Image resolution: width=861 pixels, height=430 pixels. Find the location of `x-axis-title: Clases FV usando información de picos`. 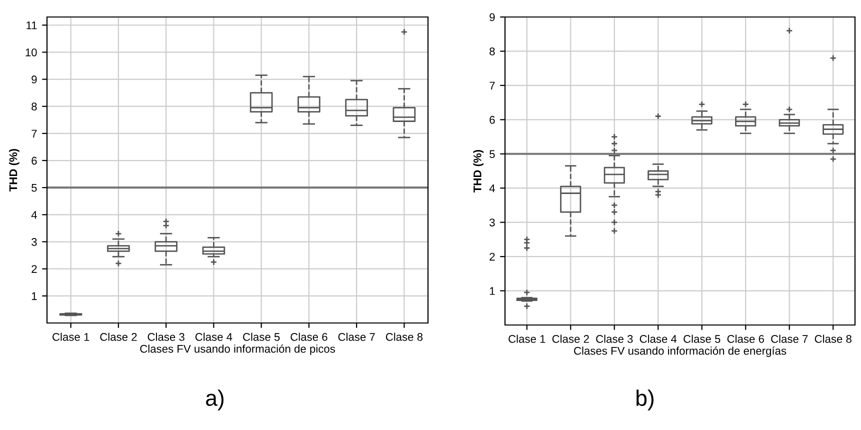

x-axis-title: Clases FV usando información de picos is located at coordinates (237, 349).